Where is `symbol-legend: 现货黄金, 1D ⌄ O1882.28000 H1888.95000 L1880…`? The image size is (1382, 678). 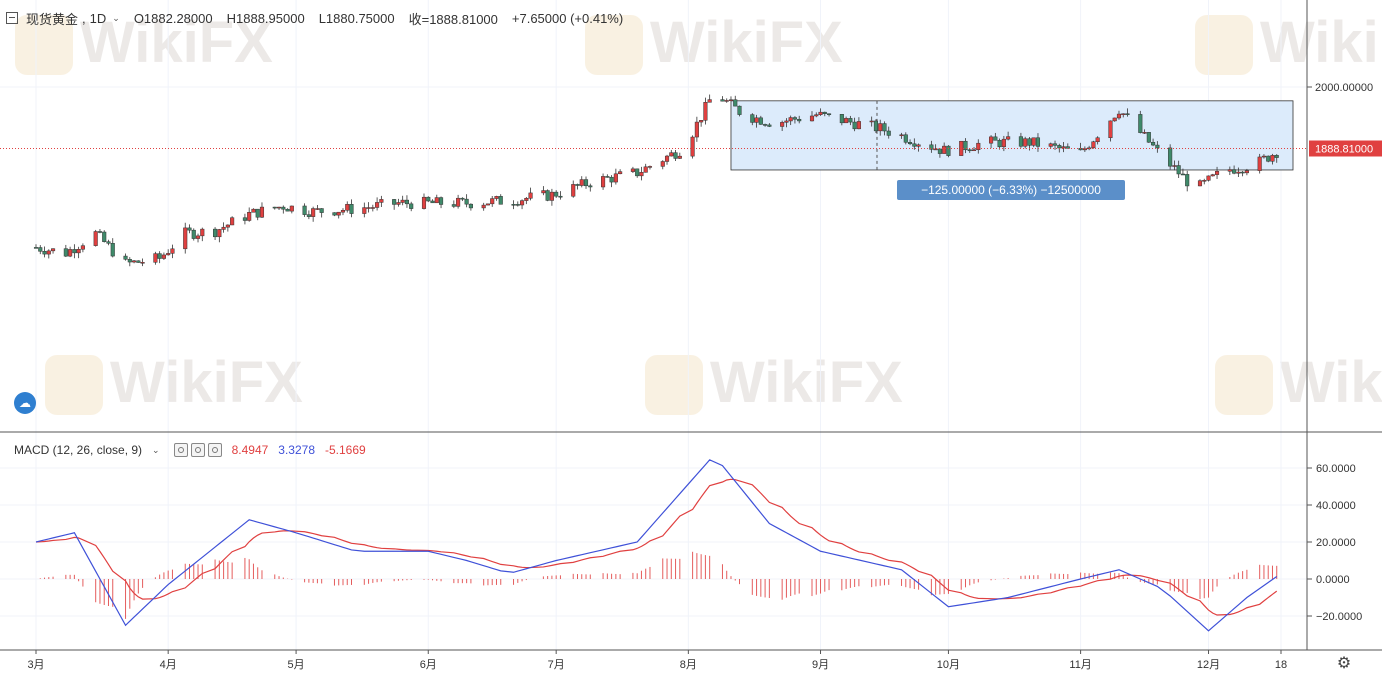
symbol-legend: 现货黄金, 1D ⌄ O1882.28000 H1888.95000 L1880… is located at coordinates (314, 18).